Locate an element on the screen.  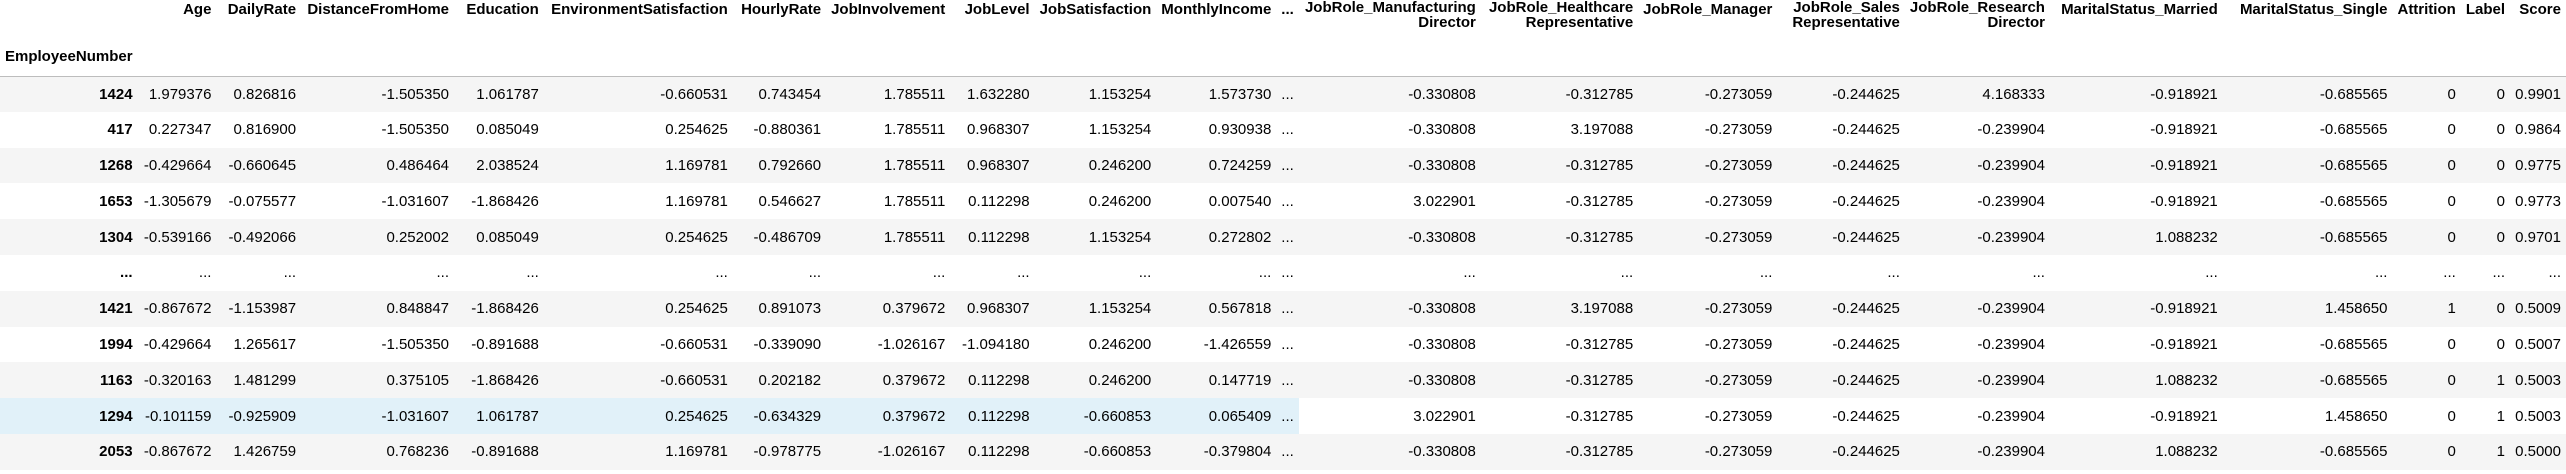
column-header: Age is located at coordinates (197, 9).